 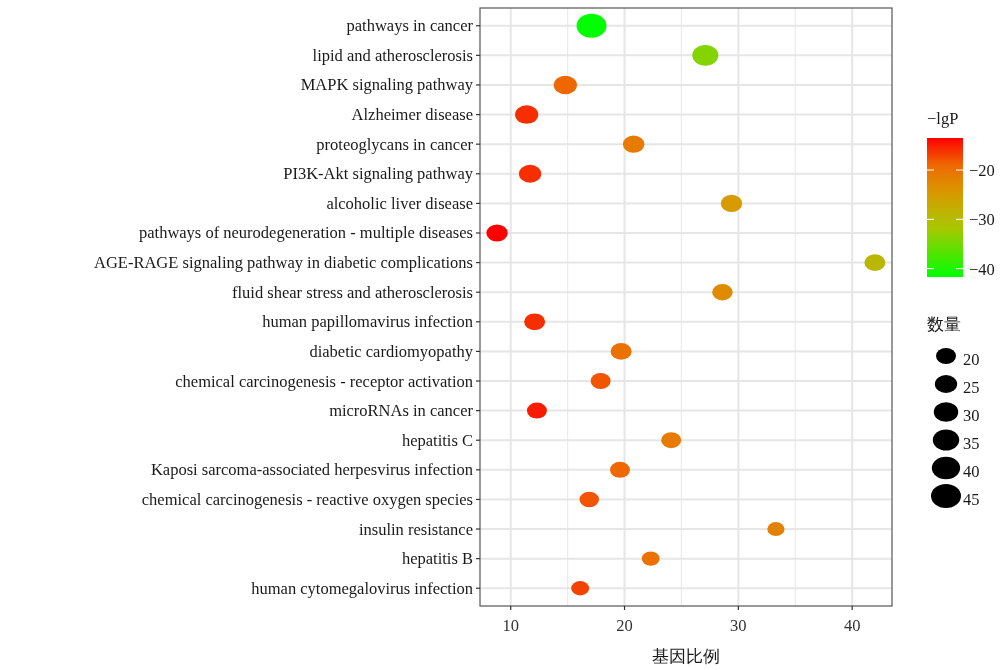 What do you see at coordinates (367, 322) in the screenshot?
I see `y-tick-label: human papillomavirus infection` at bounding box center [367, 322].